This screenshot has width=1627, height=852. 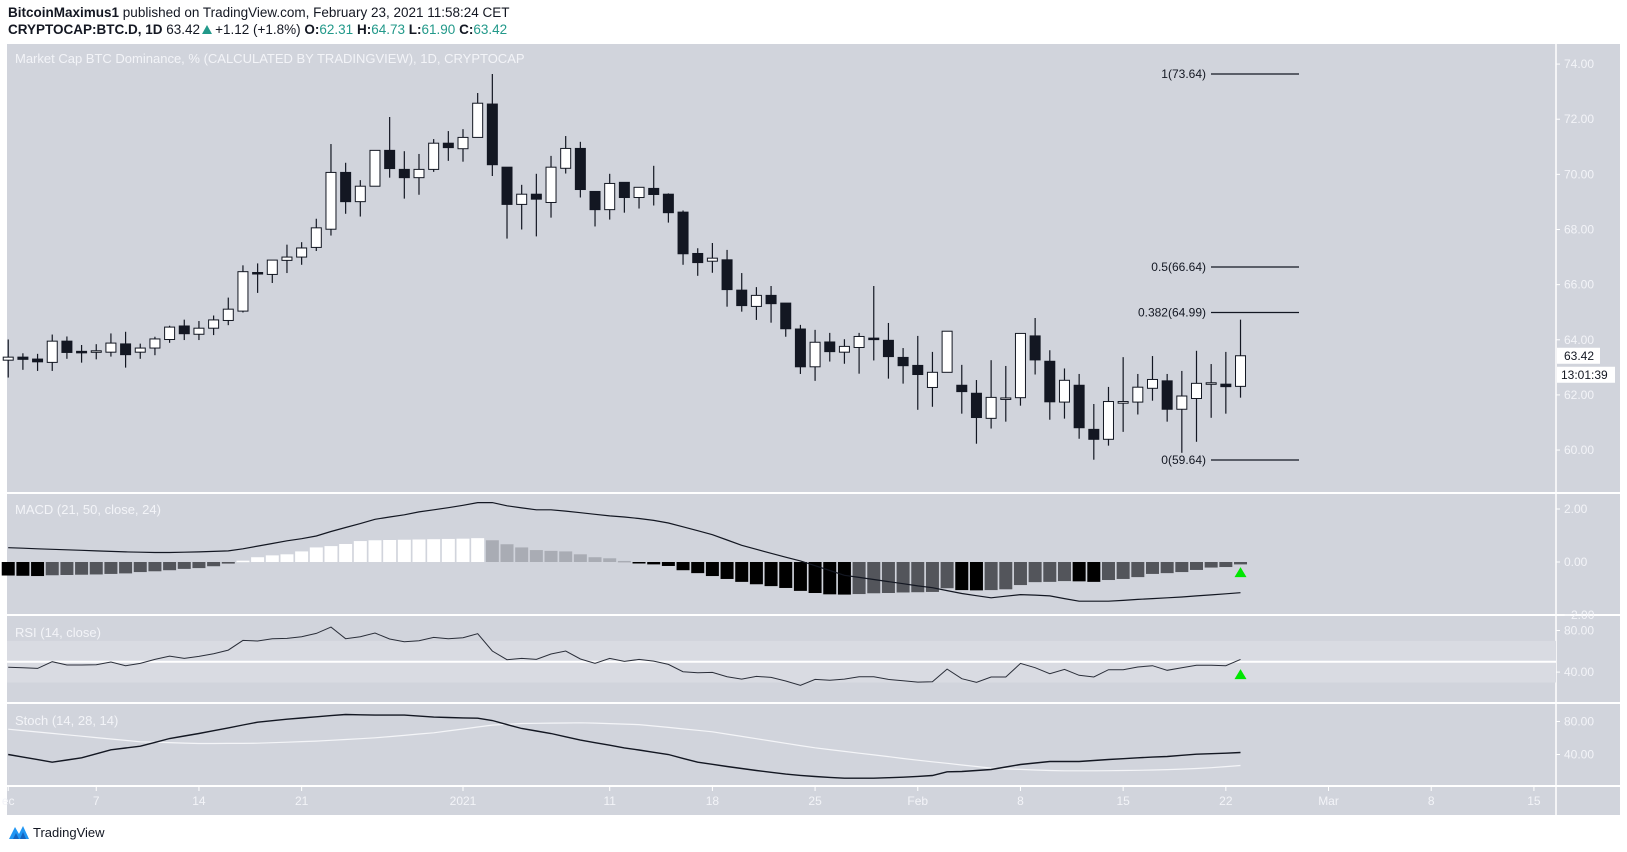 I want to click on rsi-axis-label: 40.00, so click(x=1579, y=672).